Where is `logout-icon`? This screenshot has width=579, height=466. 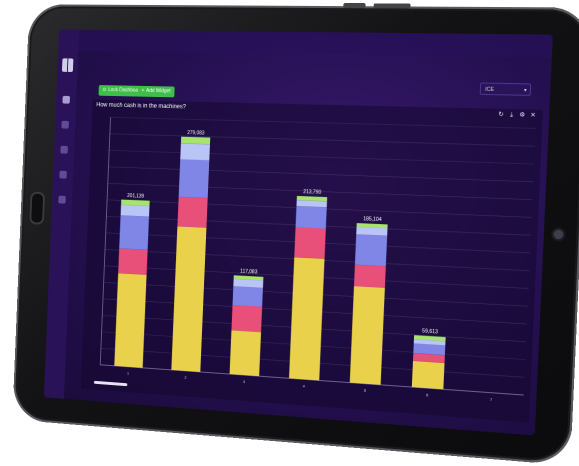
logout-icon is located at coordinates (62, 200).